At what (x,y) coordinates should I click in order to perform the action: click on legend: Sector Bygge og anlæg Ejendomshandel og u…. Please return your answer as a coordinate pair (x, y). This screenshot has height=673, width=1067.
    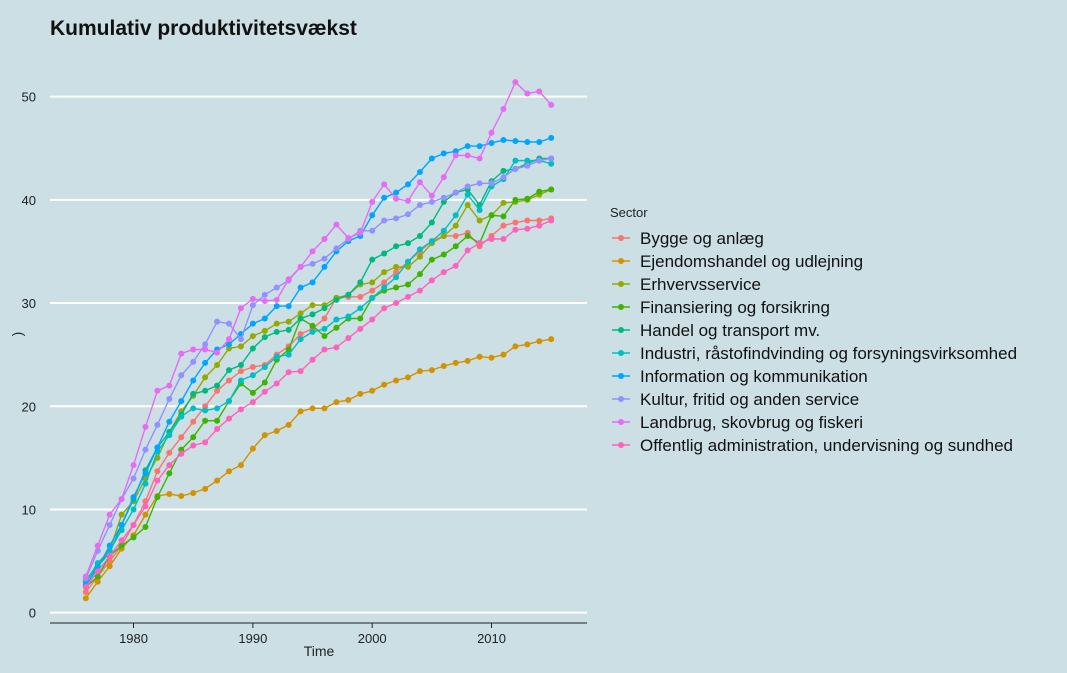
    Looking at the image, I should click on (813, 330).